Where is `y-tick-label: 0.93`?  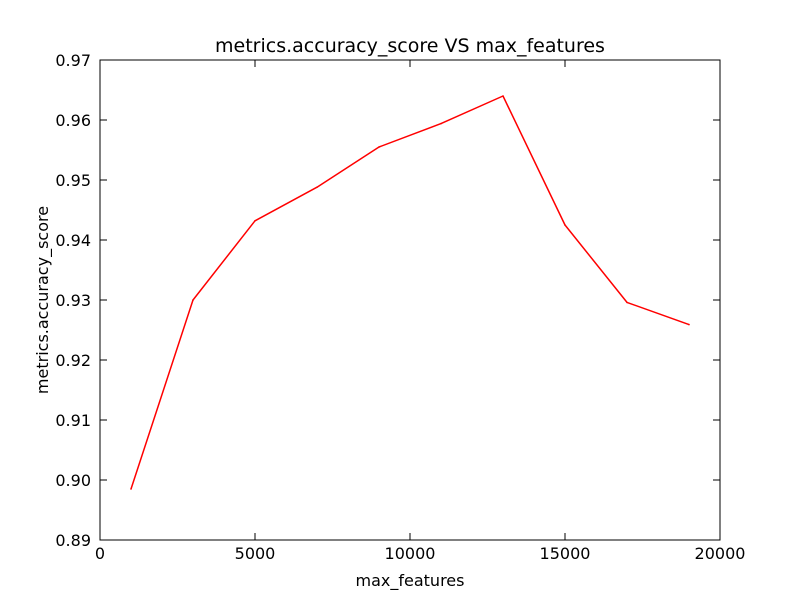 y-tick-label: 0.93 is located at coordinates (73, 300).